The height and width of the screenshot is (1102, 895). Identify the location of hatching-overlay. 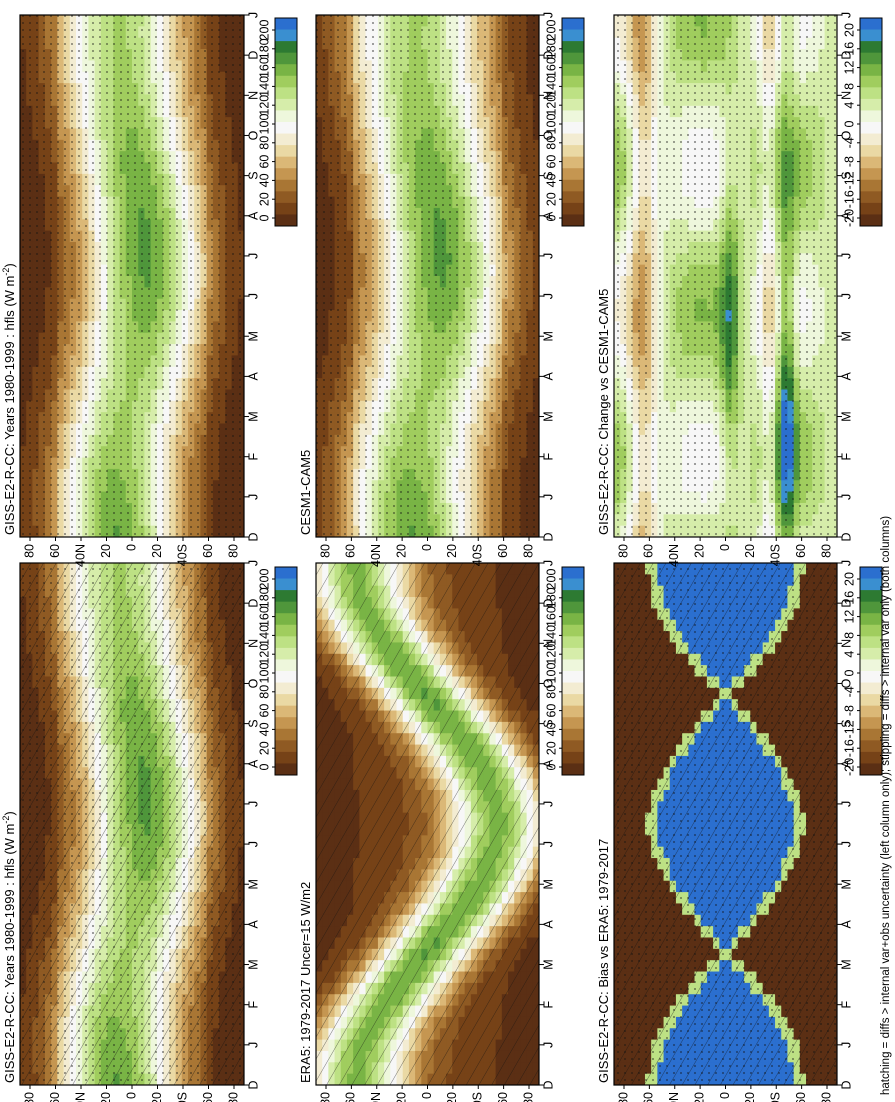
(427, 824).